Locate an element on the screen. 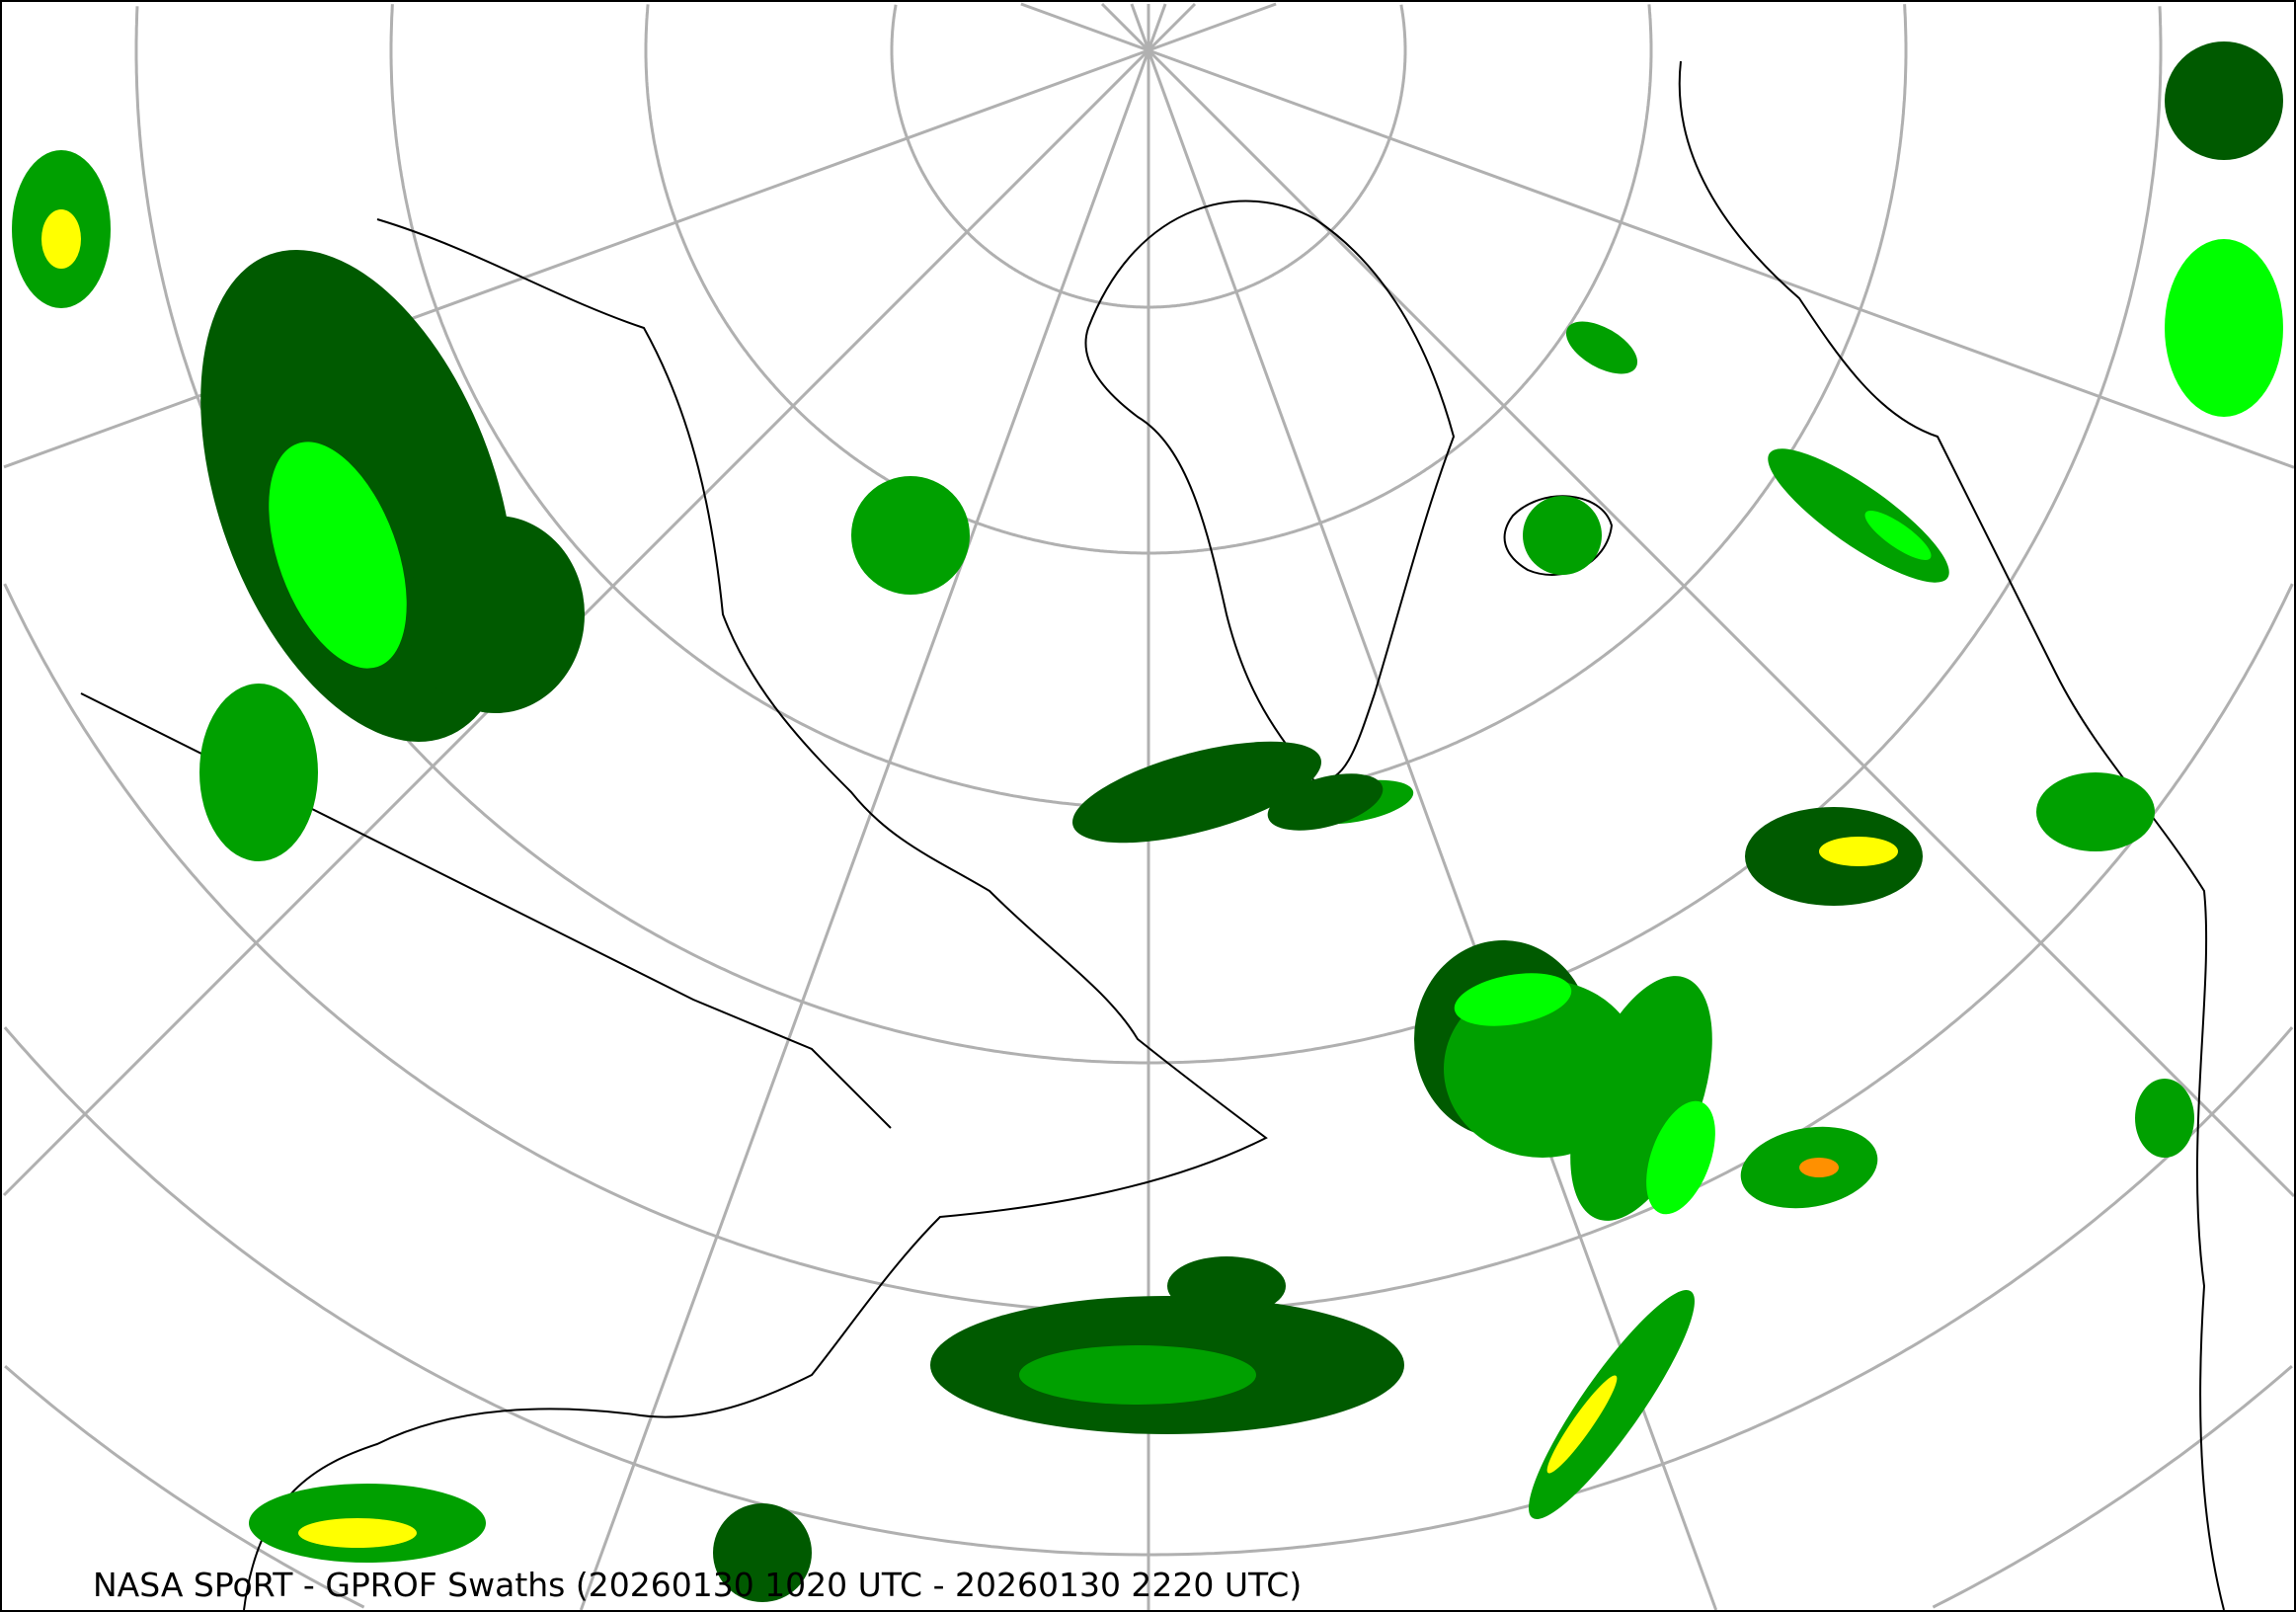 This screenshot has width=2296, height=1612. us-canada-border is located at coordinates (486, 910).